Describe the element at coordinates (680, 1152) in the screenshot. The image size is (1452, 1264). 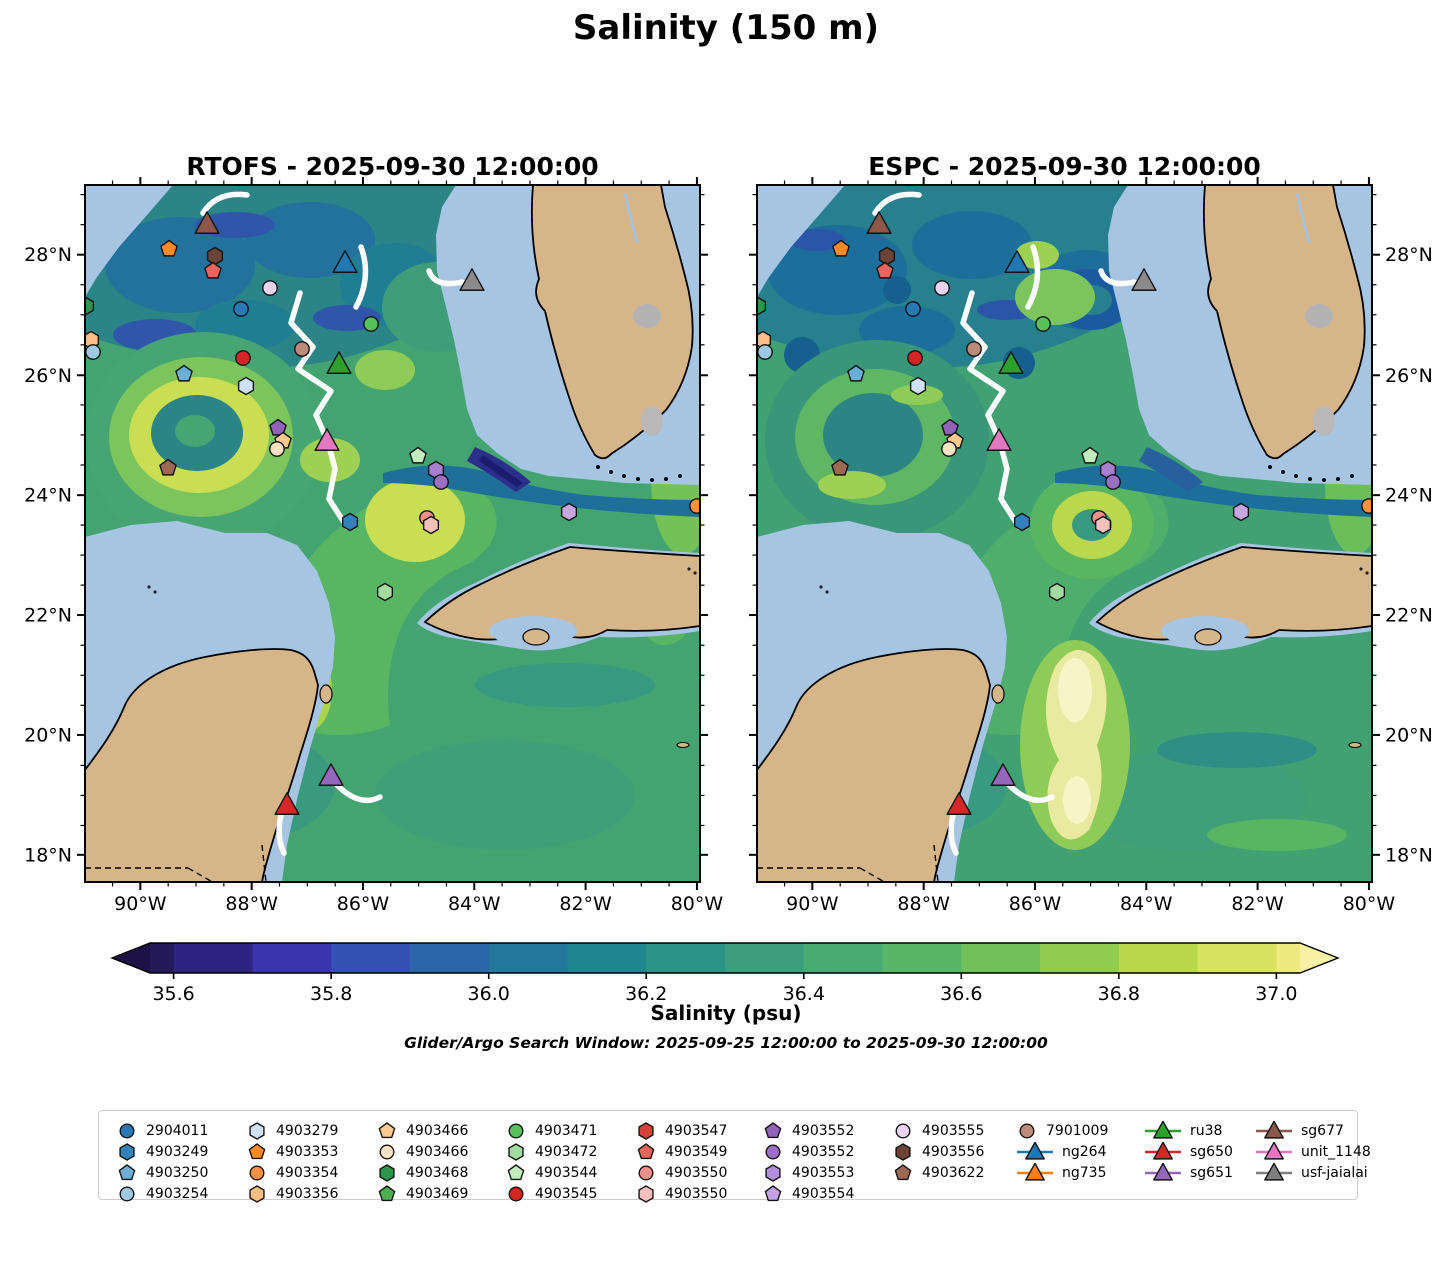
I see `legend-entry-4903549: 4903549` at that location.